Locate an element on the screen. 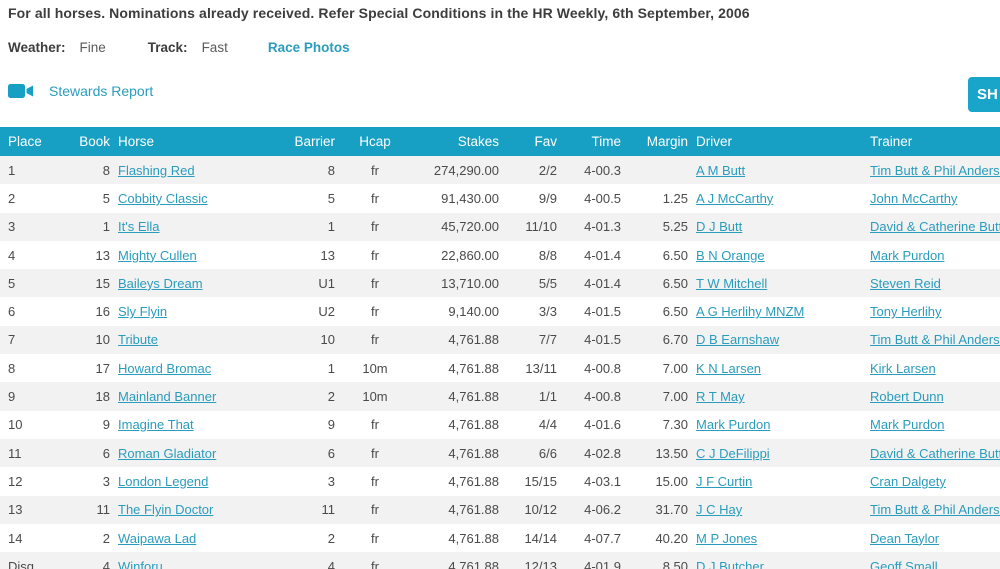 This screenshot has width=1000, height=569. trainer-cell: Robert Dunn is located at coordinates (931, 396).